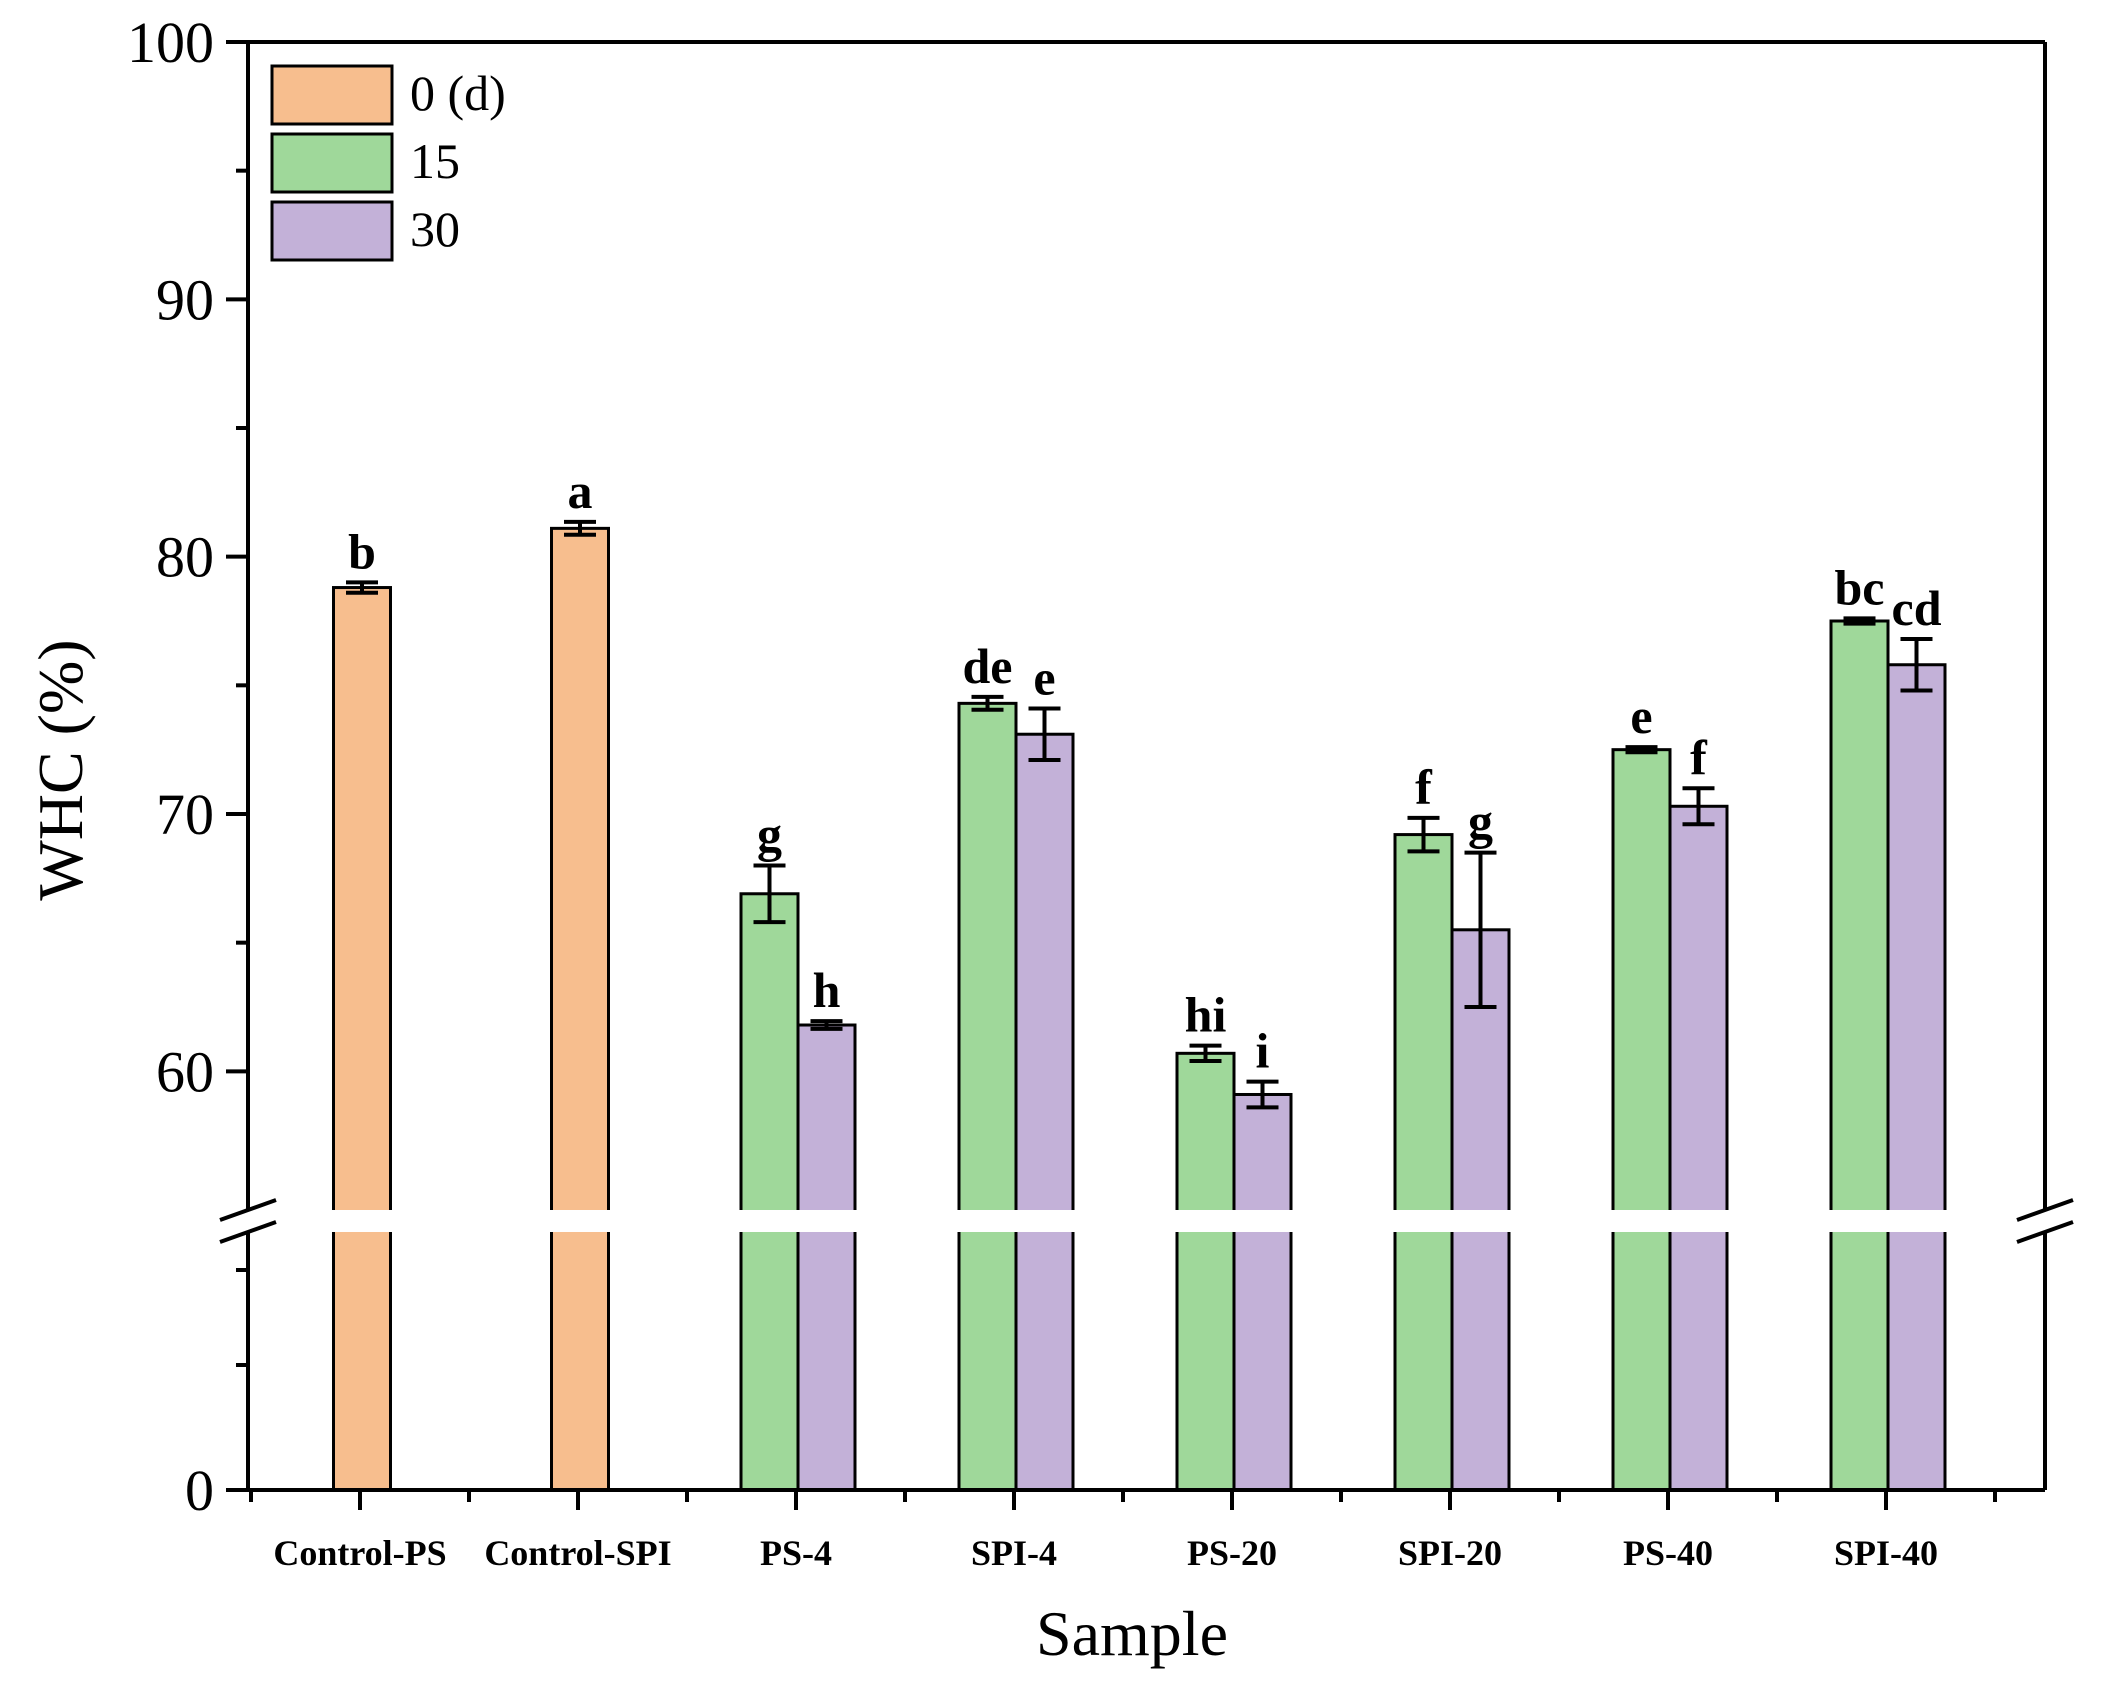 This screenshot has width=2109, height=1705. I want to click on significance-letter: hi, so click(1206, 1015).